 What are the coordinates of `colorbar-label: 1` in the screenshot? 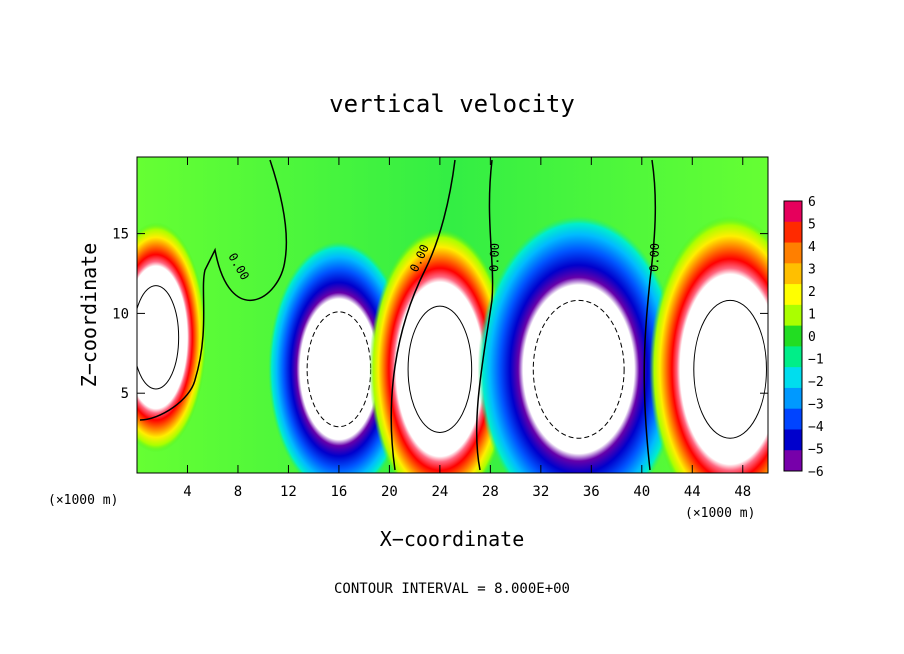 It's located at (812, 315).